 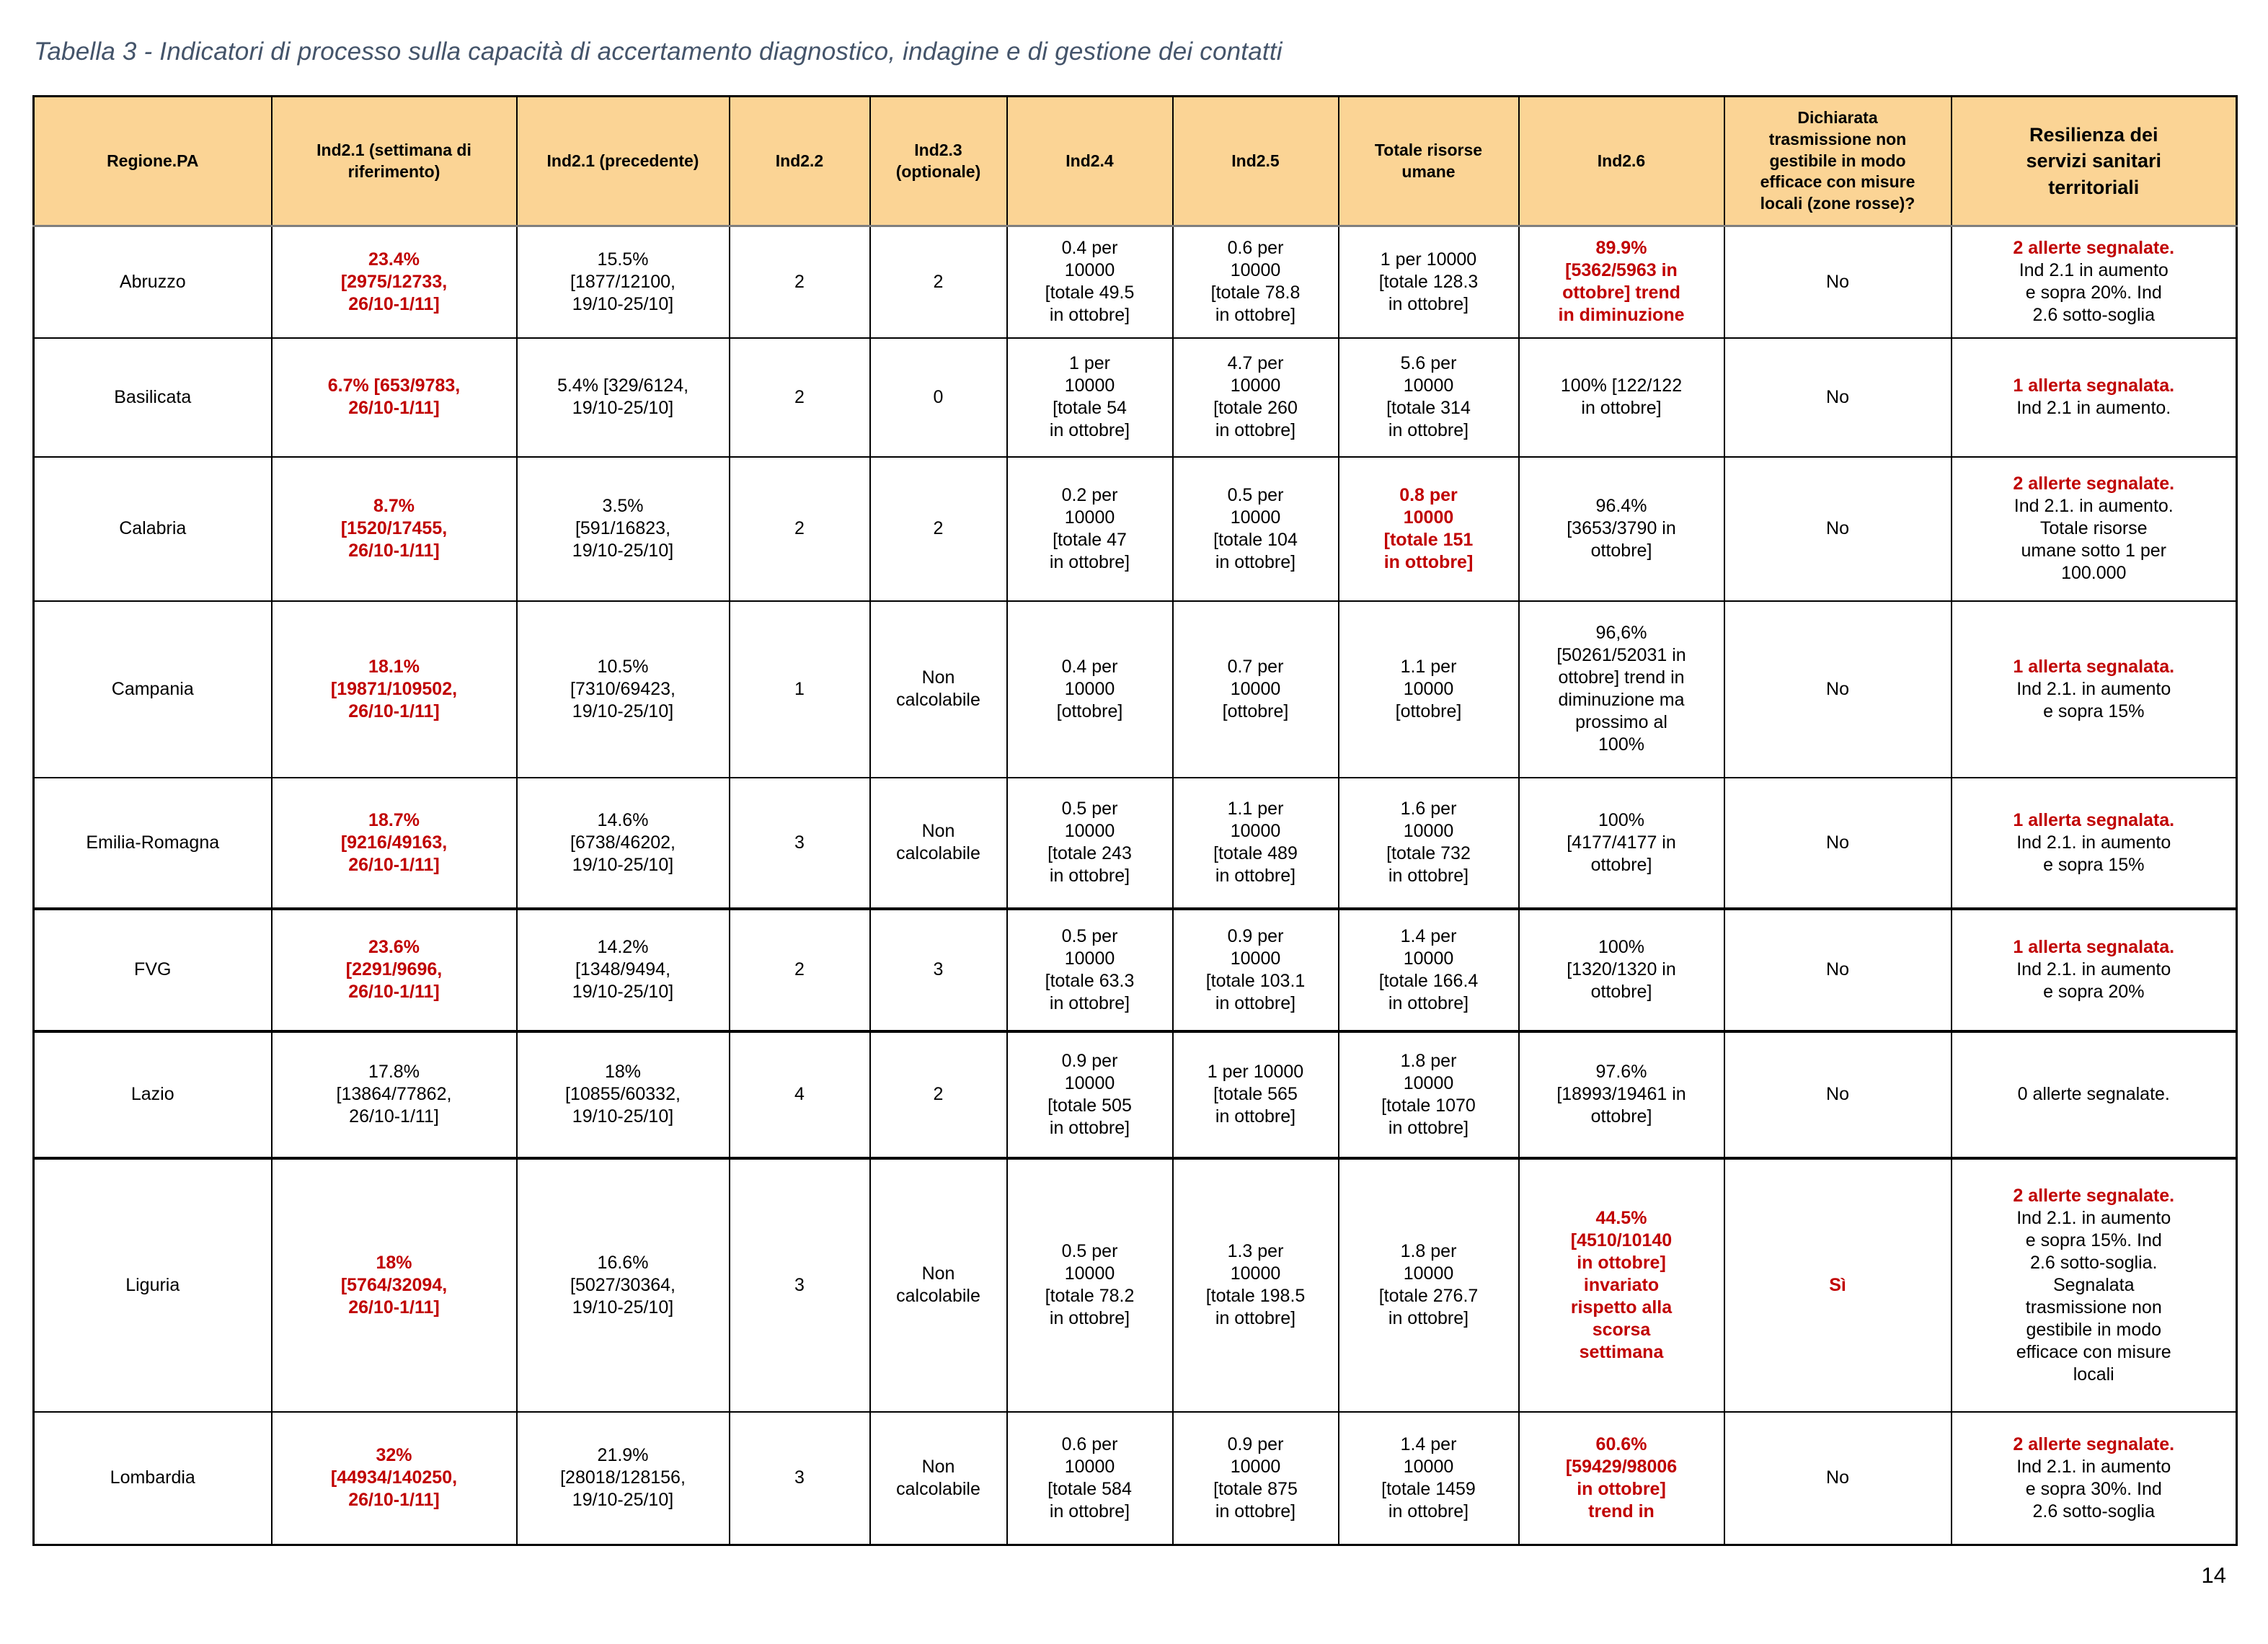 I want to click on table-cell: 23.4% [2975/12733, 26/10-1/11], so click(x=394, y=282).